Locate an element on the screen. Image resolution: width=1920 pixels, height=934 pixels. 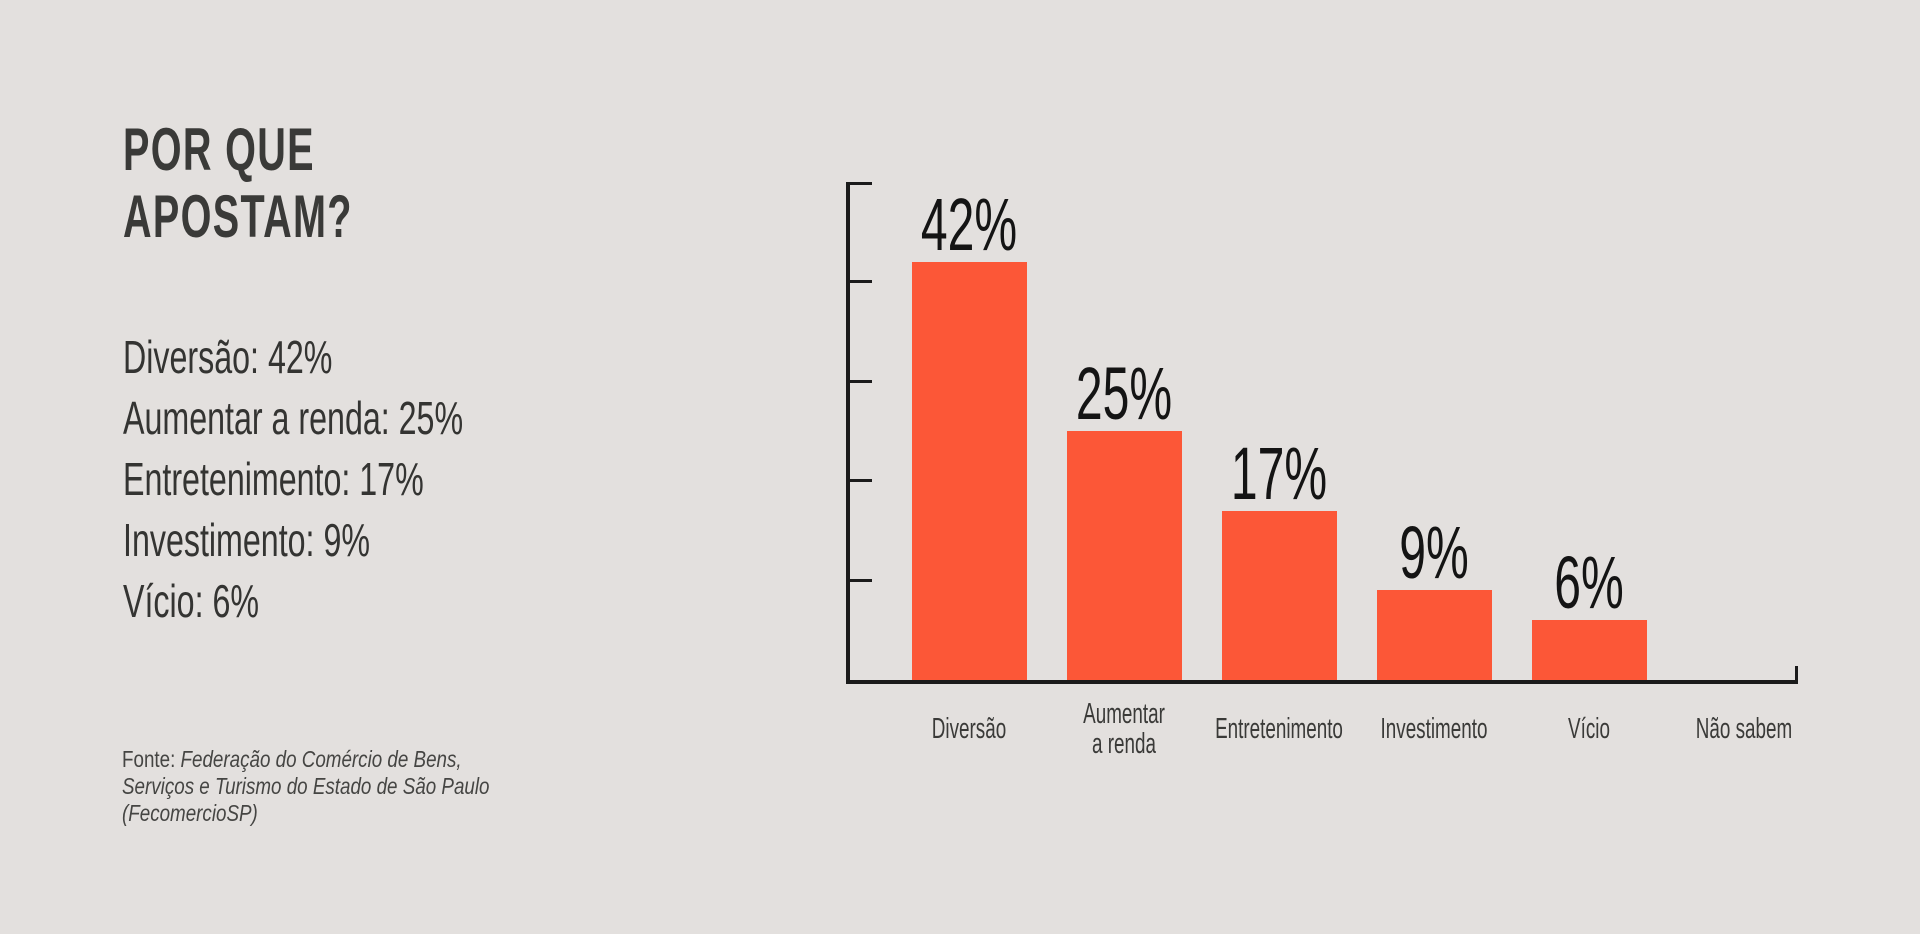
x-axis-line is located at coordinates (1322, 682).